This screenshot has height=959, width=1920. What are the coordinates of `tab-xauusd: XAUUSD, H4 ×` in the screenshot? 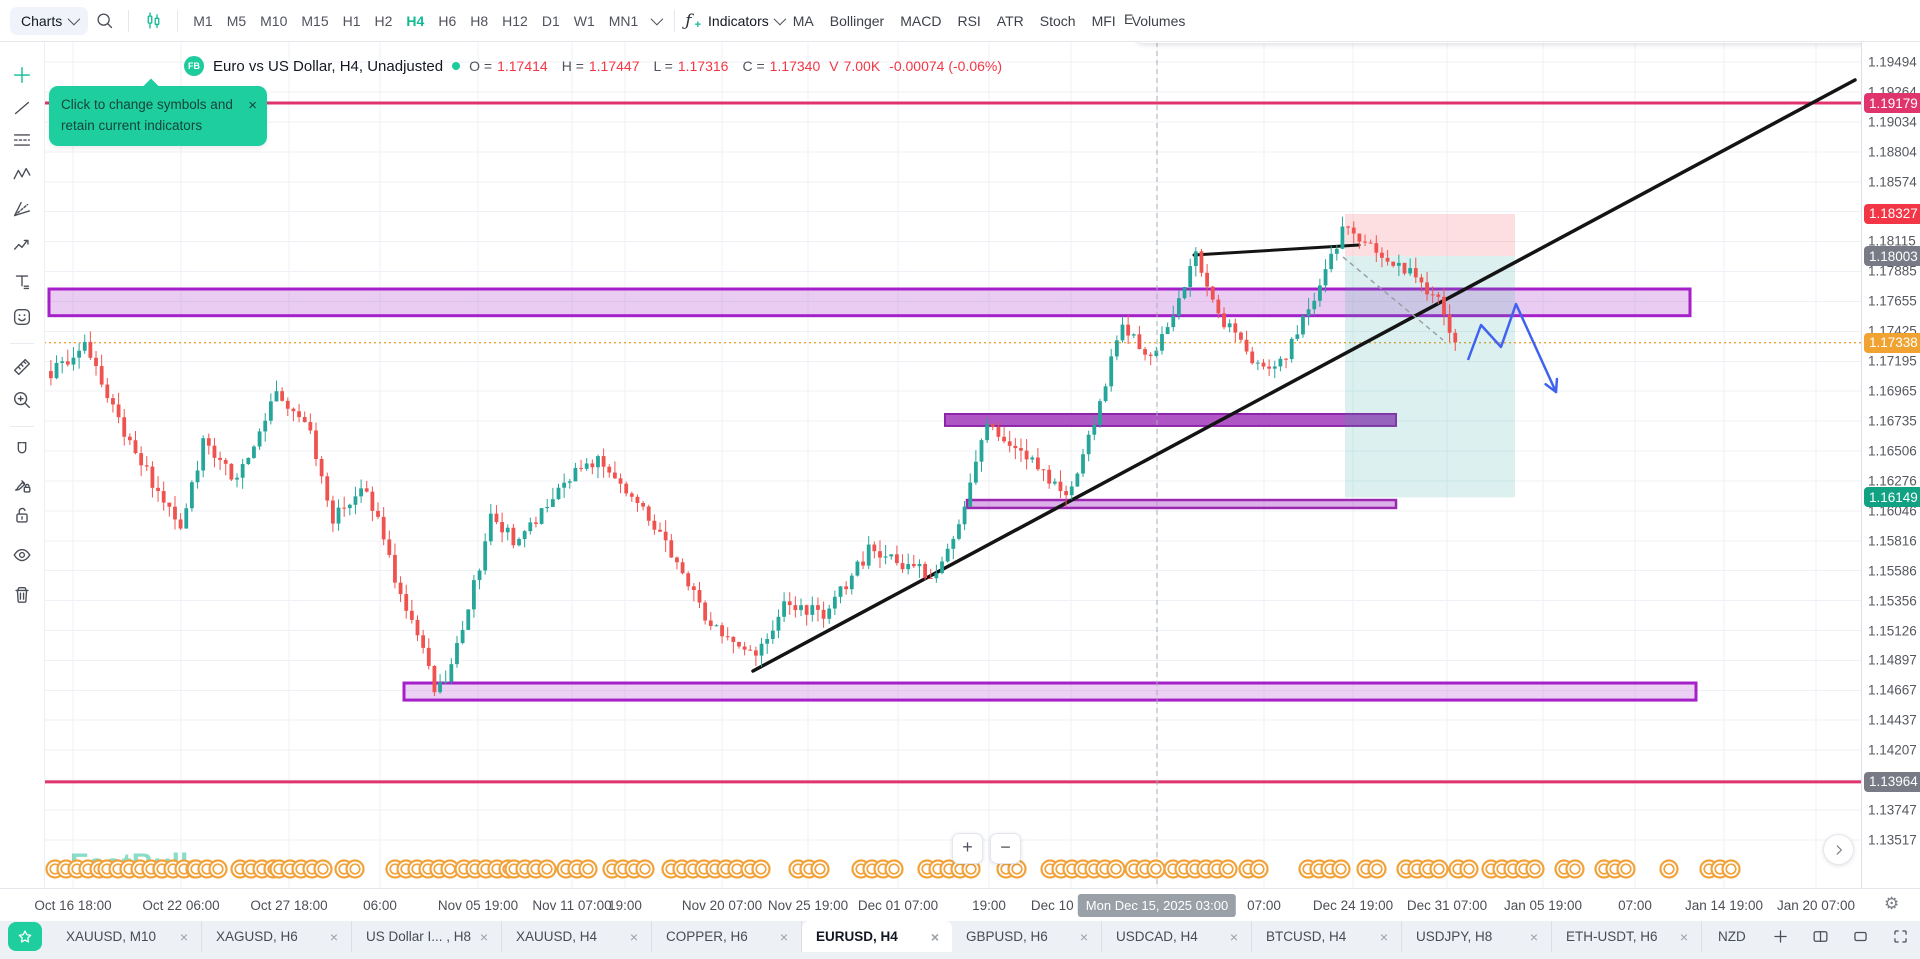 It's located at (577, 936).